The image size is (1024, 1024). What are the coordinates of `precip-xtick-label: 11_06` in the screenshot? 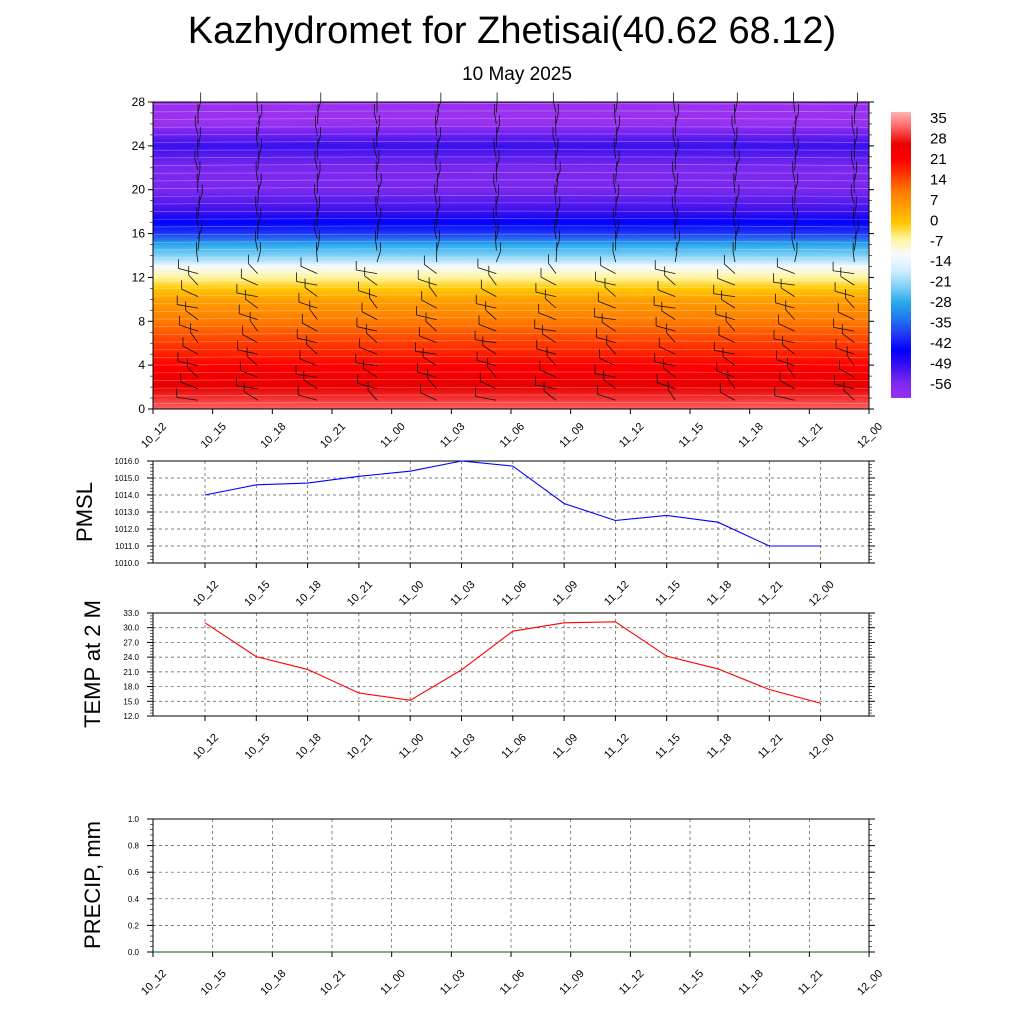 It's located at (513, 983).